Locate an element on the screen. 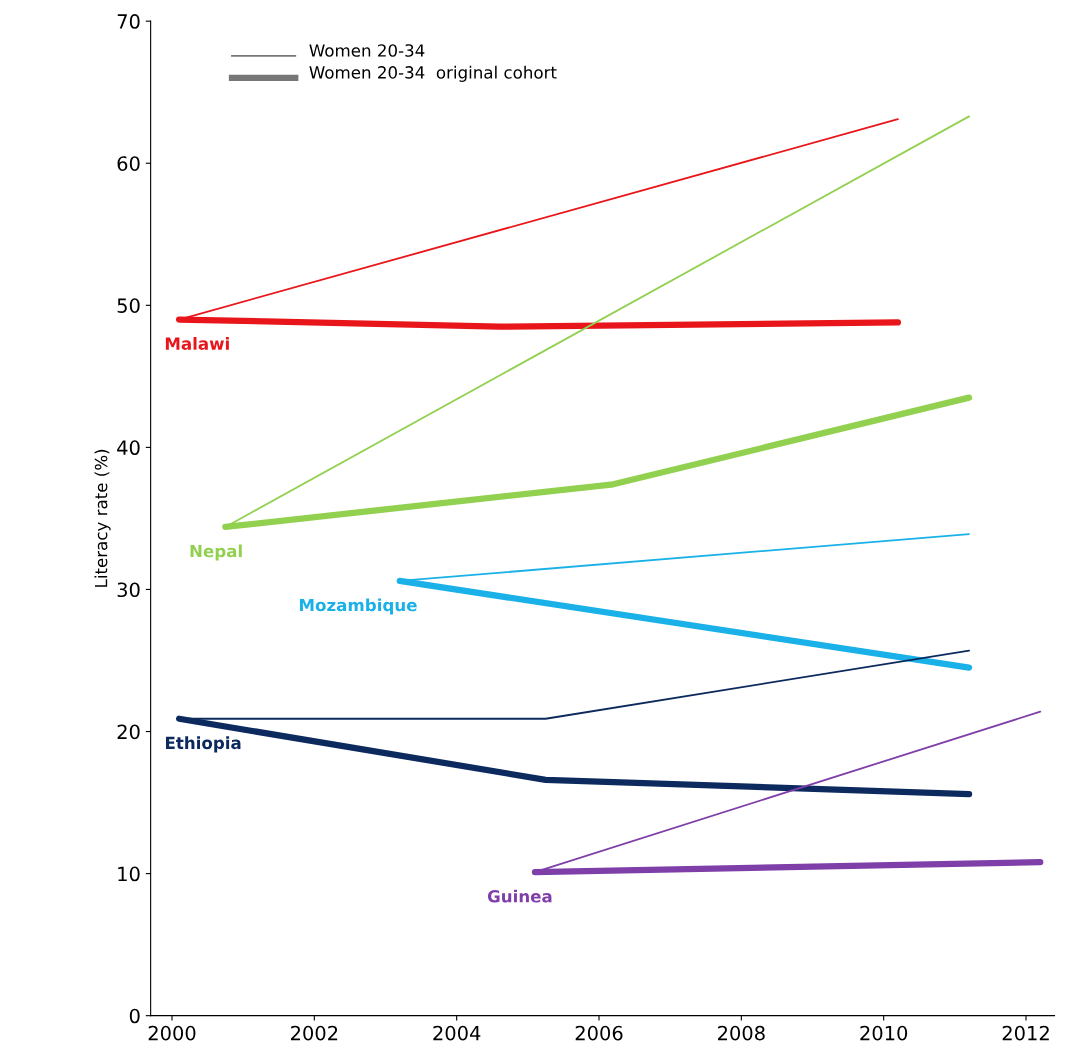  y-tick-label: 10 is located at coordinates (129, 874).